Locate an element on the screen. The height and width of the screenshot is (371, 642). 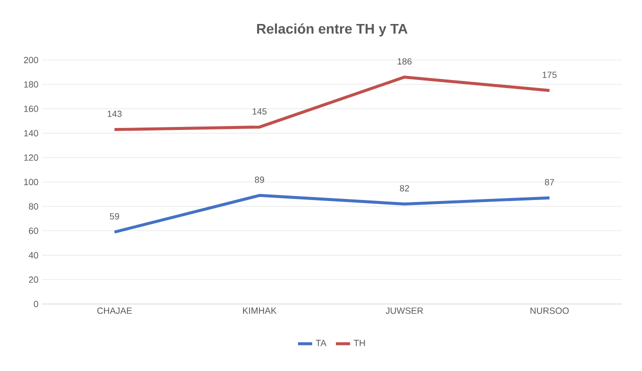
chart-title: Relación entre TH y TA is located at coordinates (332, 29).